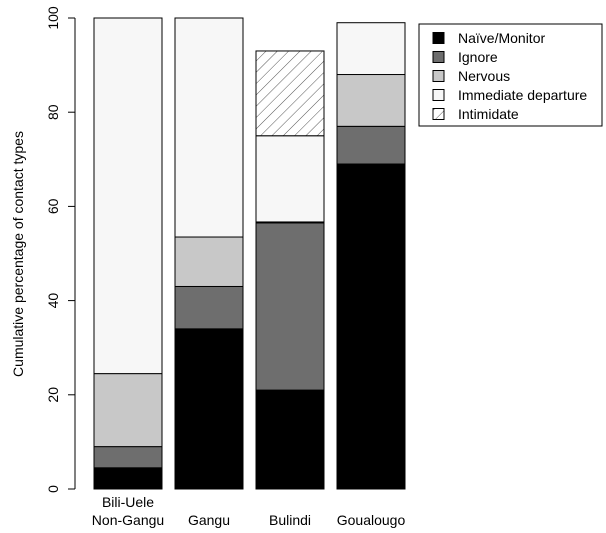  What do you see at coordinates (249, 511) in the screenshot?
I see `category-labels: Bili-Uele Non-Gangu Gangu Bulindi Goualougo` at bounding box center [249, 511].